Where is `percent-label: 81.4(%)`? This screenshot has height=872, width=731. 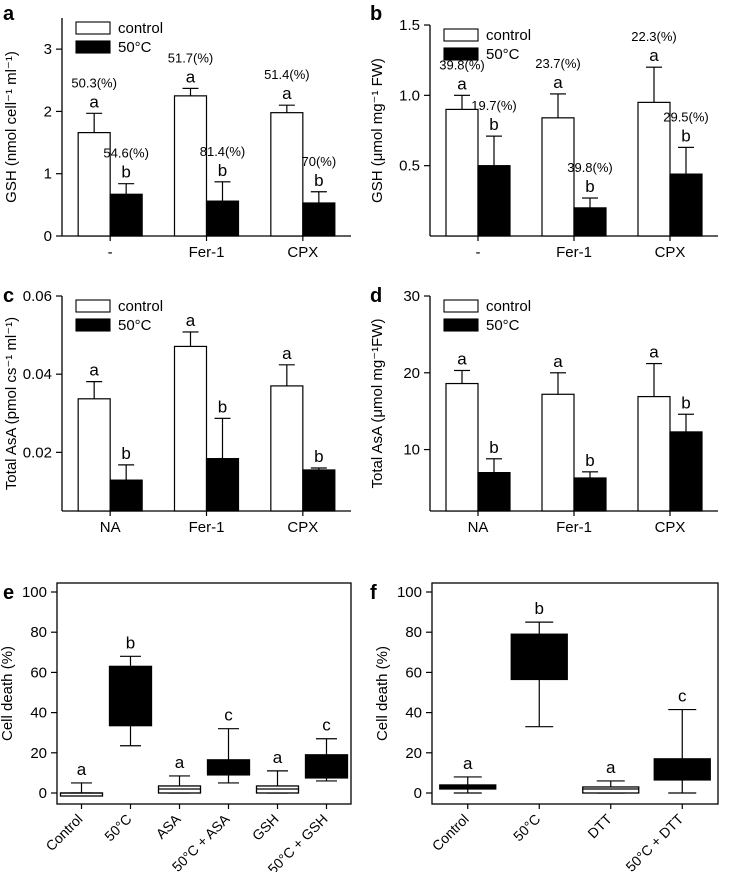
percent-label: 81.4(%) is located at coordinates (223, 151).